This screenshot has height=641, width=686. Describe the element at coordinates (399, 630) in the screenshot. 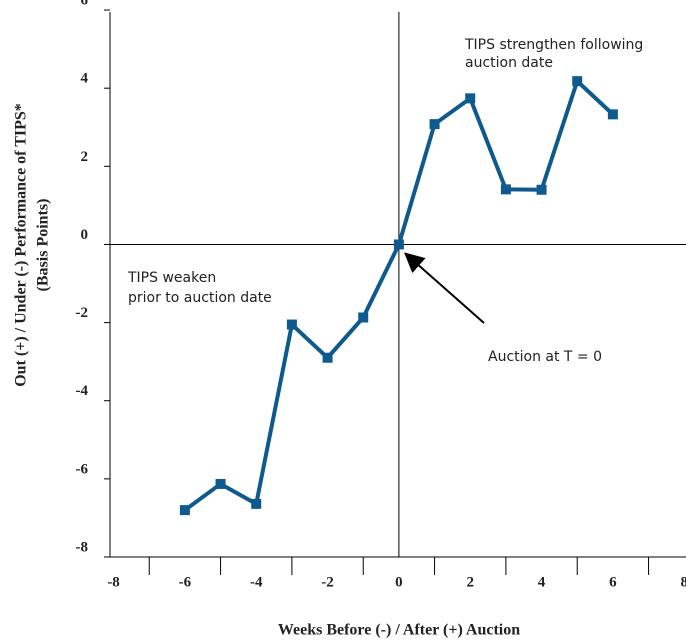

I see `x-axis-label: Weeks Before (-) / After (+) Auction` at that location.